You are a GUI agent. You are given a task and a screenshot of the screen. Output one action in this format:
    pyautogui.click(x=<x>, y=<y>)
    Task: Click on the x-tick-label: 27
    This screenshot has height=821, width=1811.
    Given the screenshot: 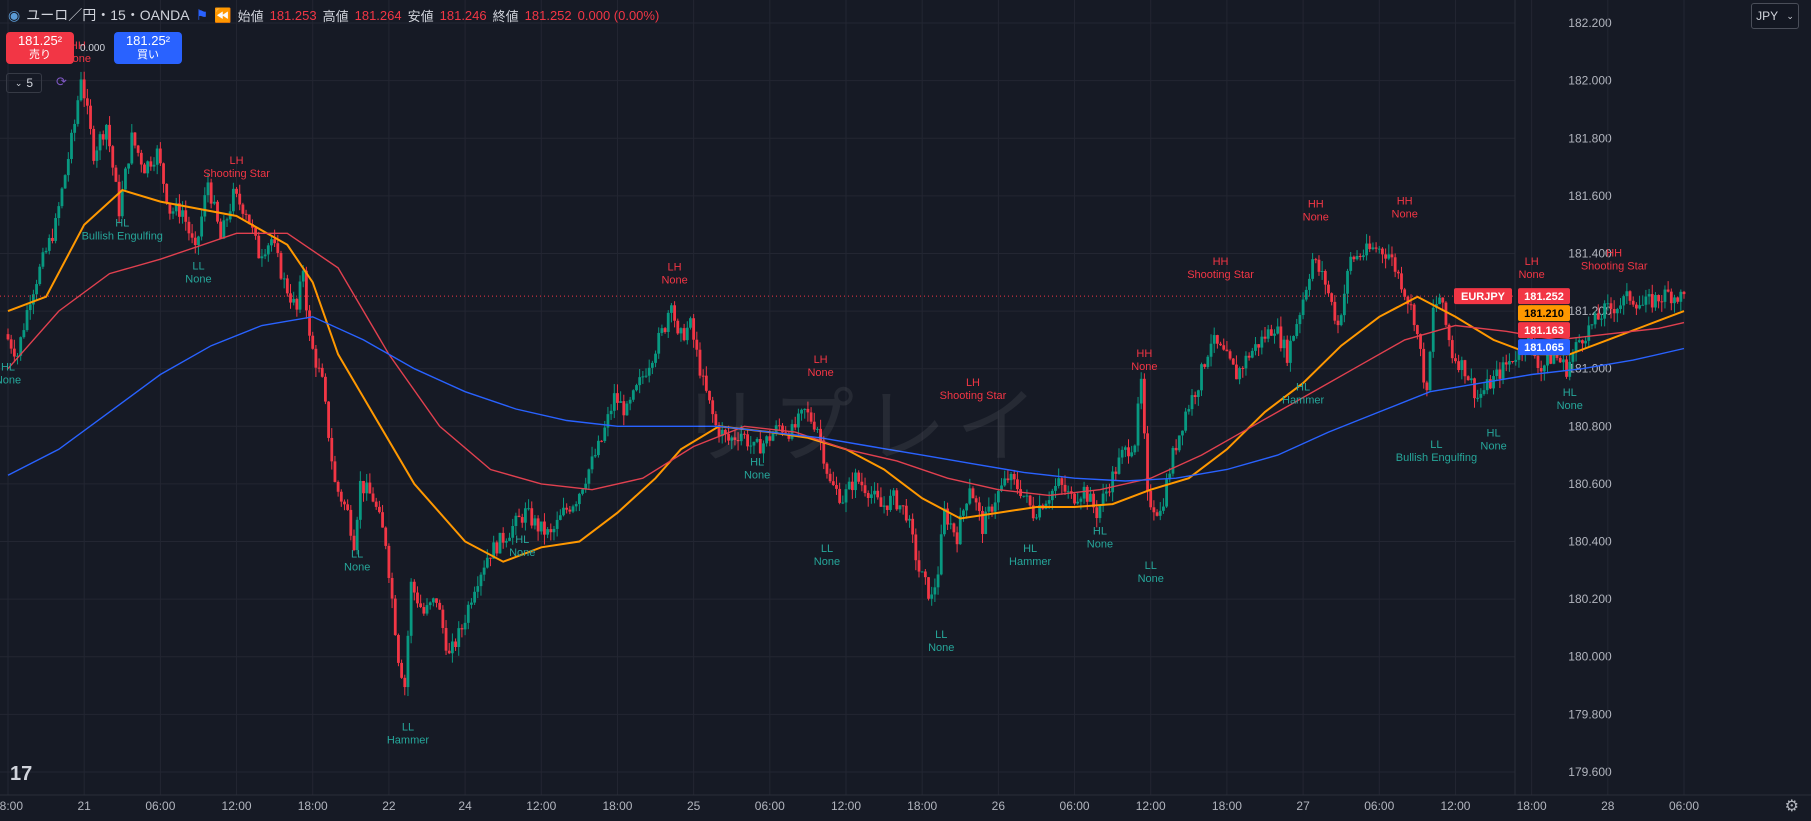 What is the action you would take?
    pyautogui.click(x=1303, y=806)
    